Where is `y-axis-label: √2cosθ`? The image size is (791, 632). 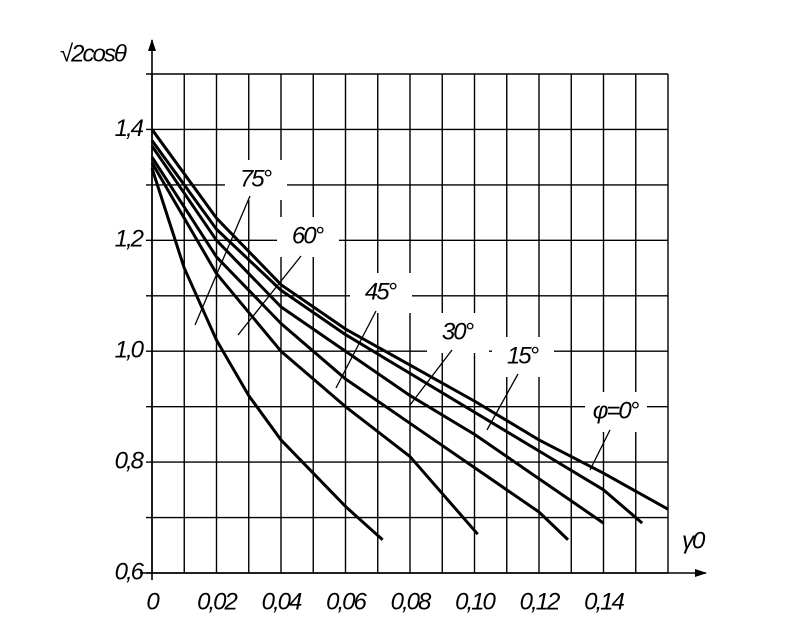 y-axis-label: √2cosθ is located at coordinates (93, 53).